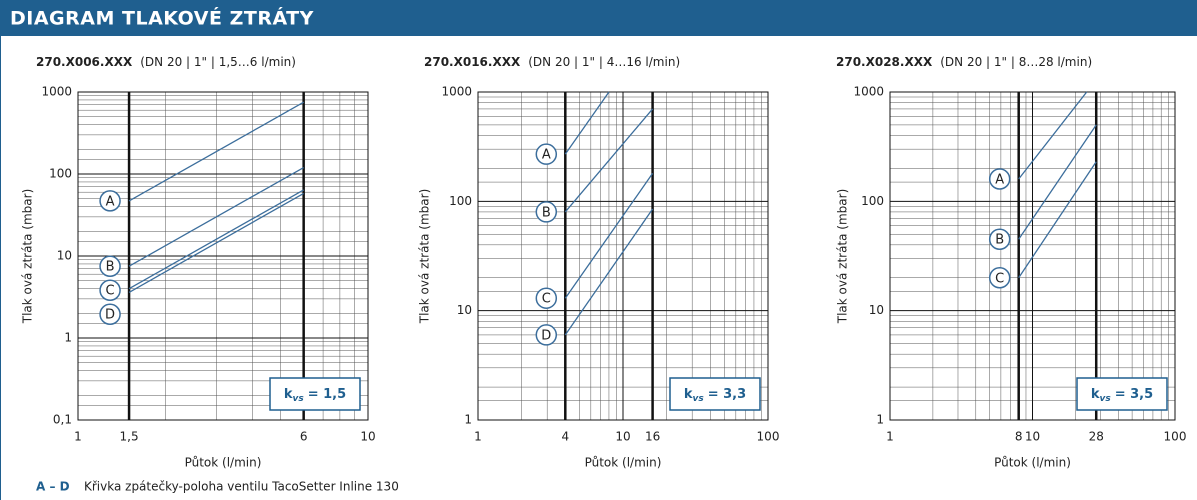 The width and height of the screenshot is (1197, 500). What do you see at coordinates (884, 62) in the screenshot?
I see `chart-code: 270.X028.XXX` at bounding box center [884, 62].